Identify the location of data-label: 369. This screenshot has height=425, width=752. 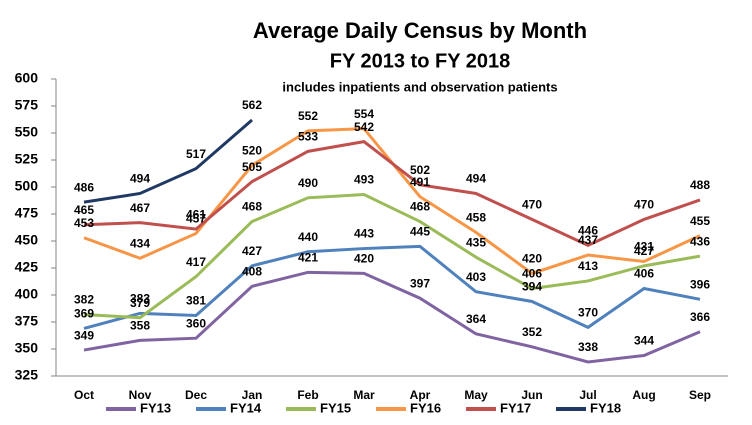
(84, 314).